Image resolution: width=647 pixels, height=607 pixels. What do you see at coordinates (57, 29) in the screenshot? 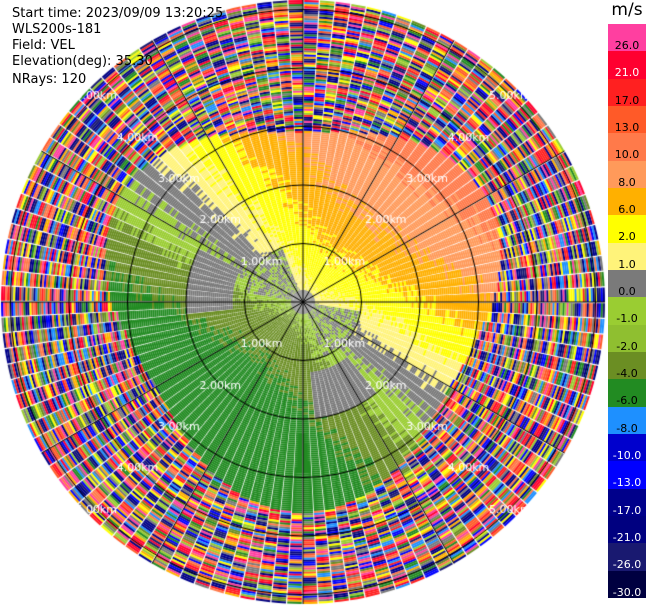
I see `site-label: WLS200s-181` at bounding box center [57, 29].